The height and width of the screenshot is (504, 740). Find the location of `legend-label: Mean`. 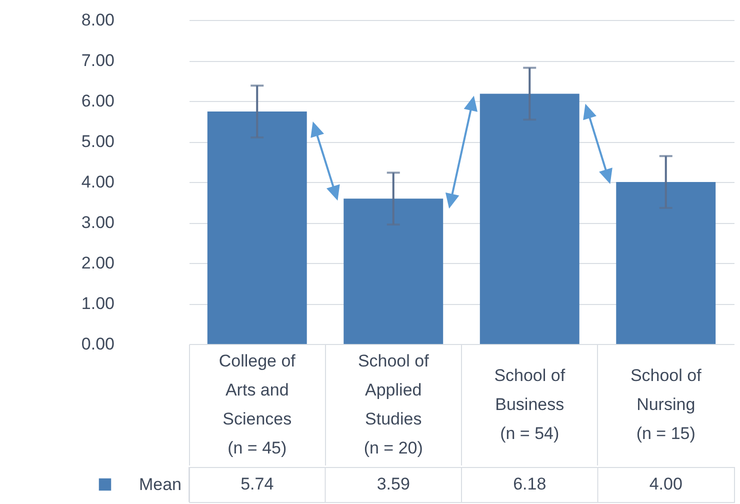

legend-label: Mean is located at coordinates (160, 484).